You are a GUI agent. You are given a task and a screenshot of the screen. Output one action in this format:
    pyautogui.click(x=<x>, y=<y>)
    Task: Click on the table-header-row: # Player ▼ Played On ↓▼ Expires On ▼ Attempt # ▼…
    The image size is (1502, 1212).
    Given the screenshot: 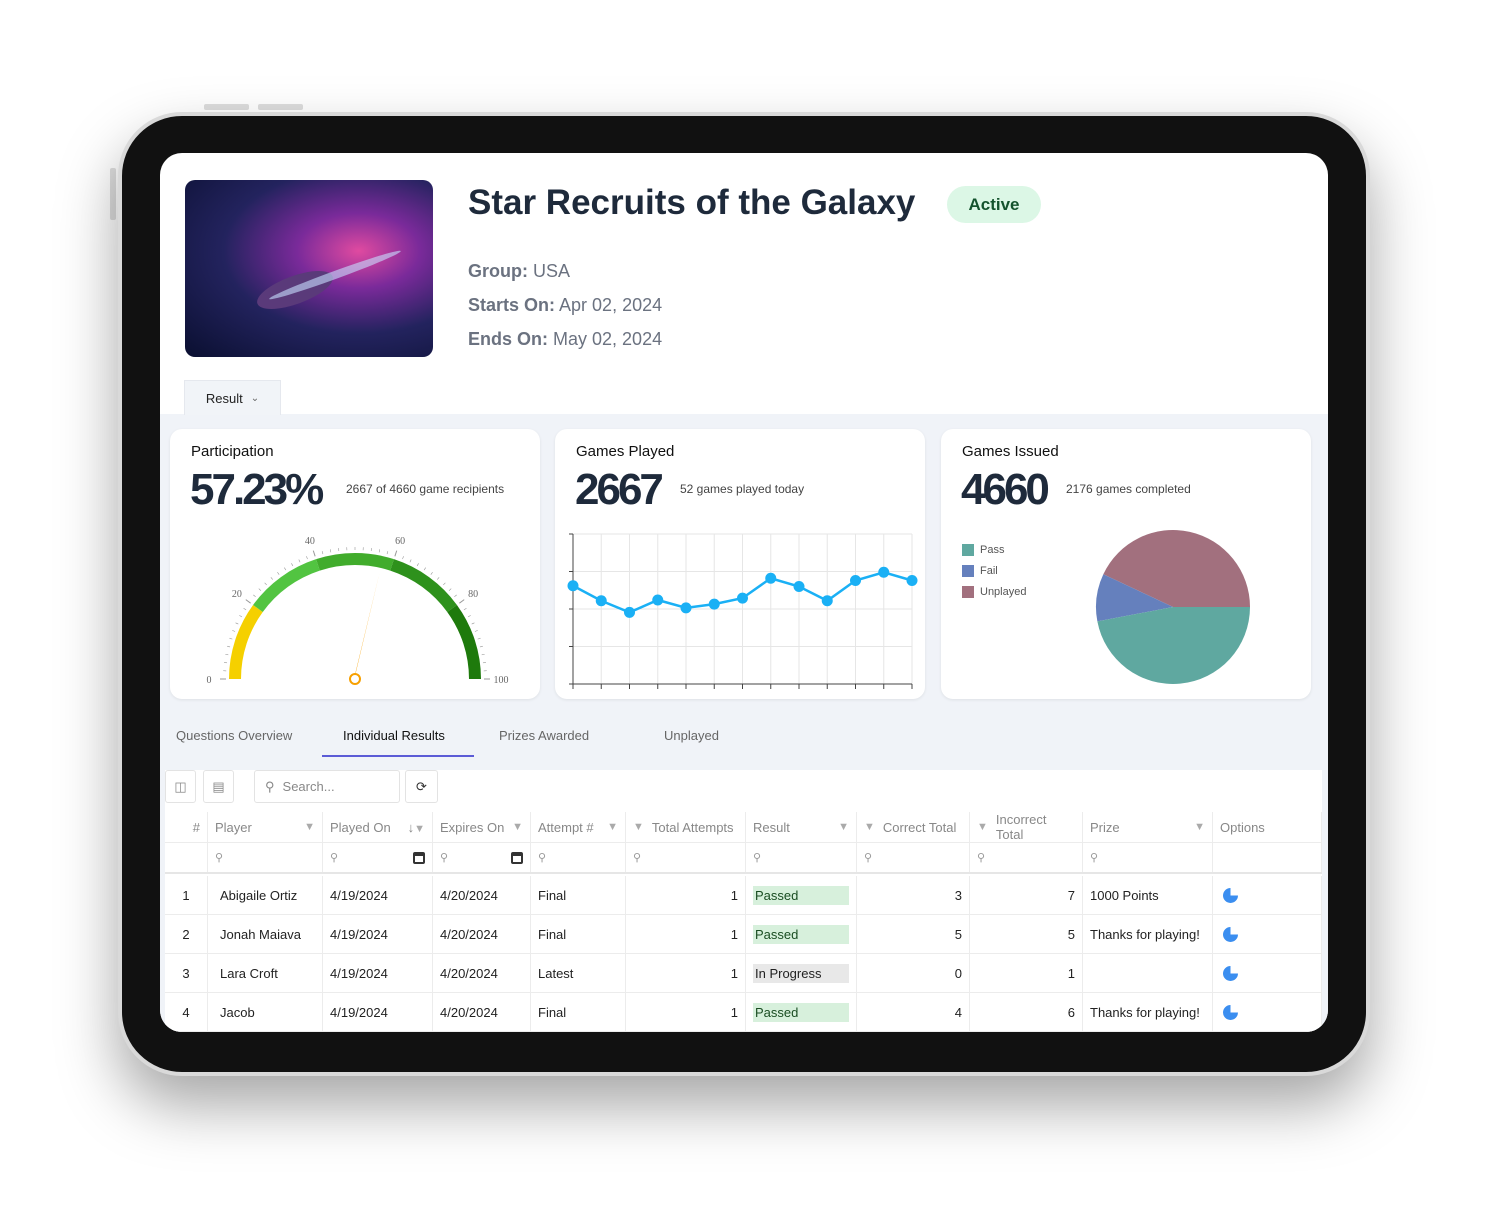 What is the action you would take?
    pyautogui.click(x=743, y=827)
    